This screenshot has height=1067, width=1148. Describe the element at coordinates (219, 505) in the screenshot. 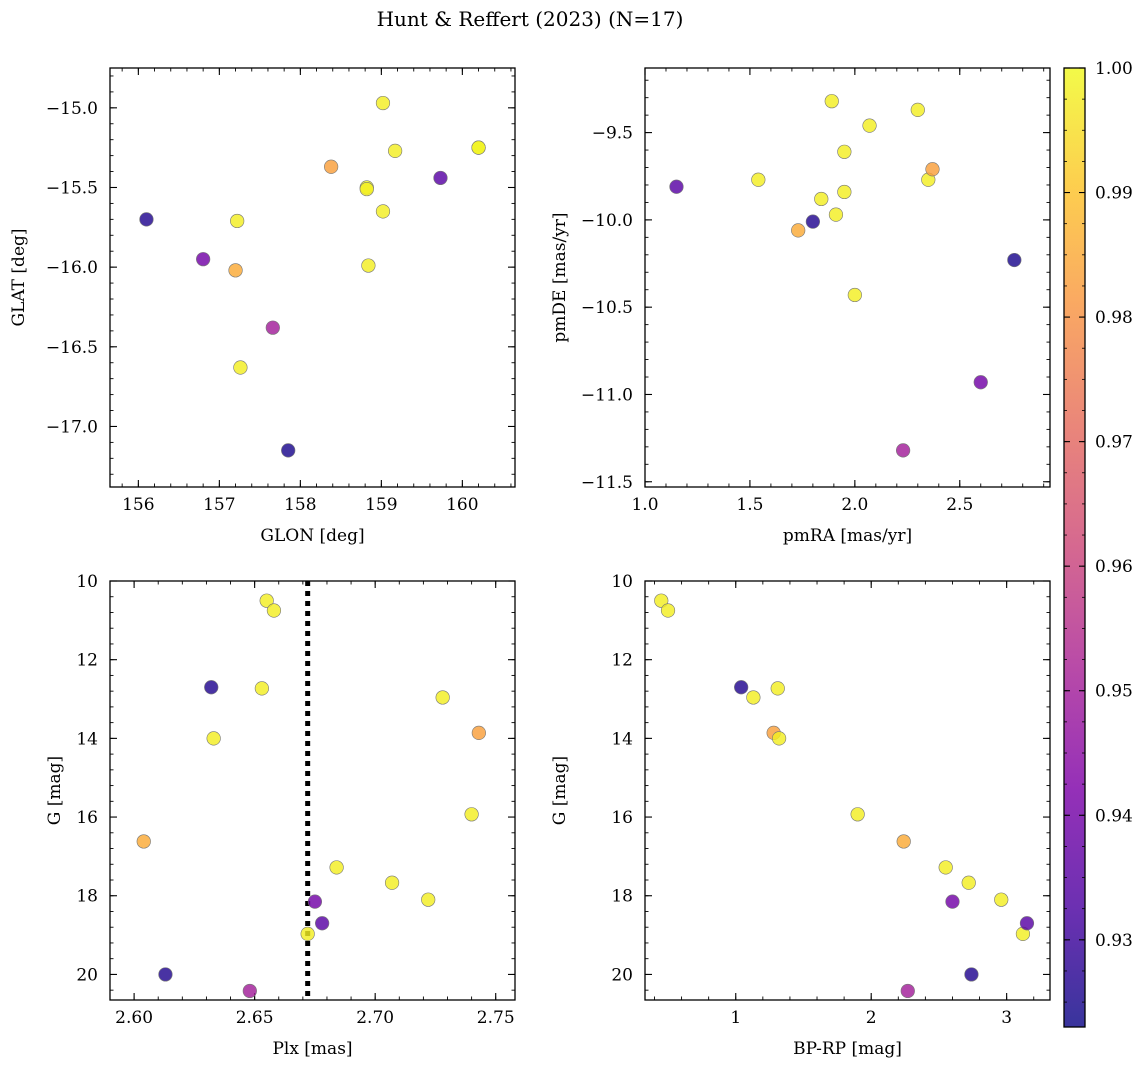

I see `x-tick-label: 157` at that location.